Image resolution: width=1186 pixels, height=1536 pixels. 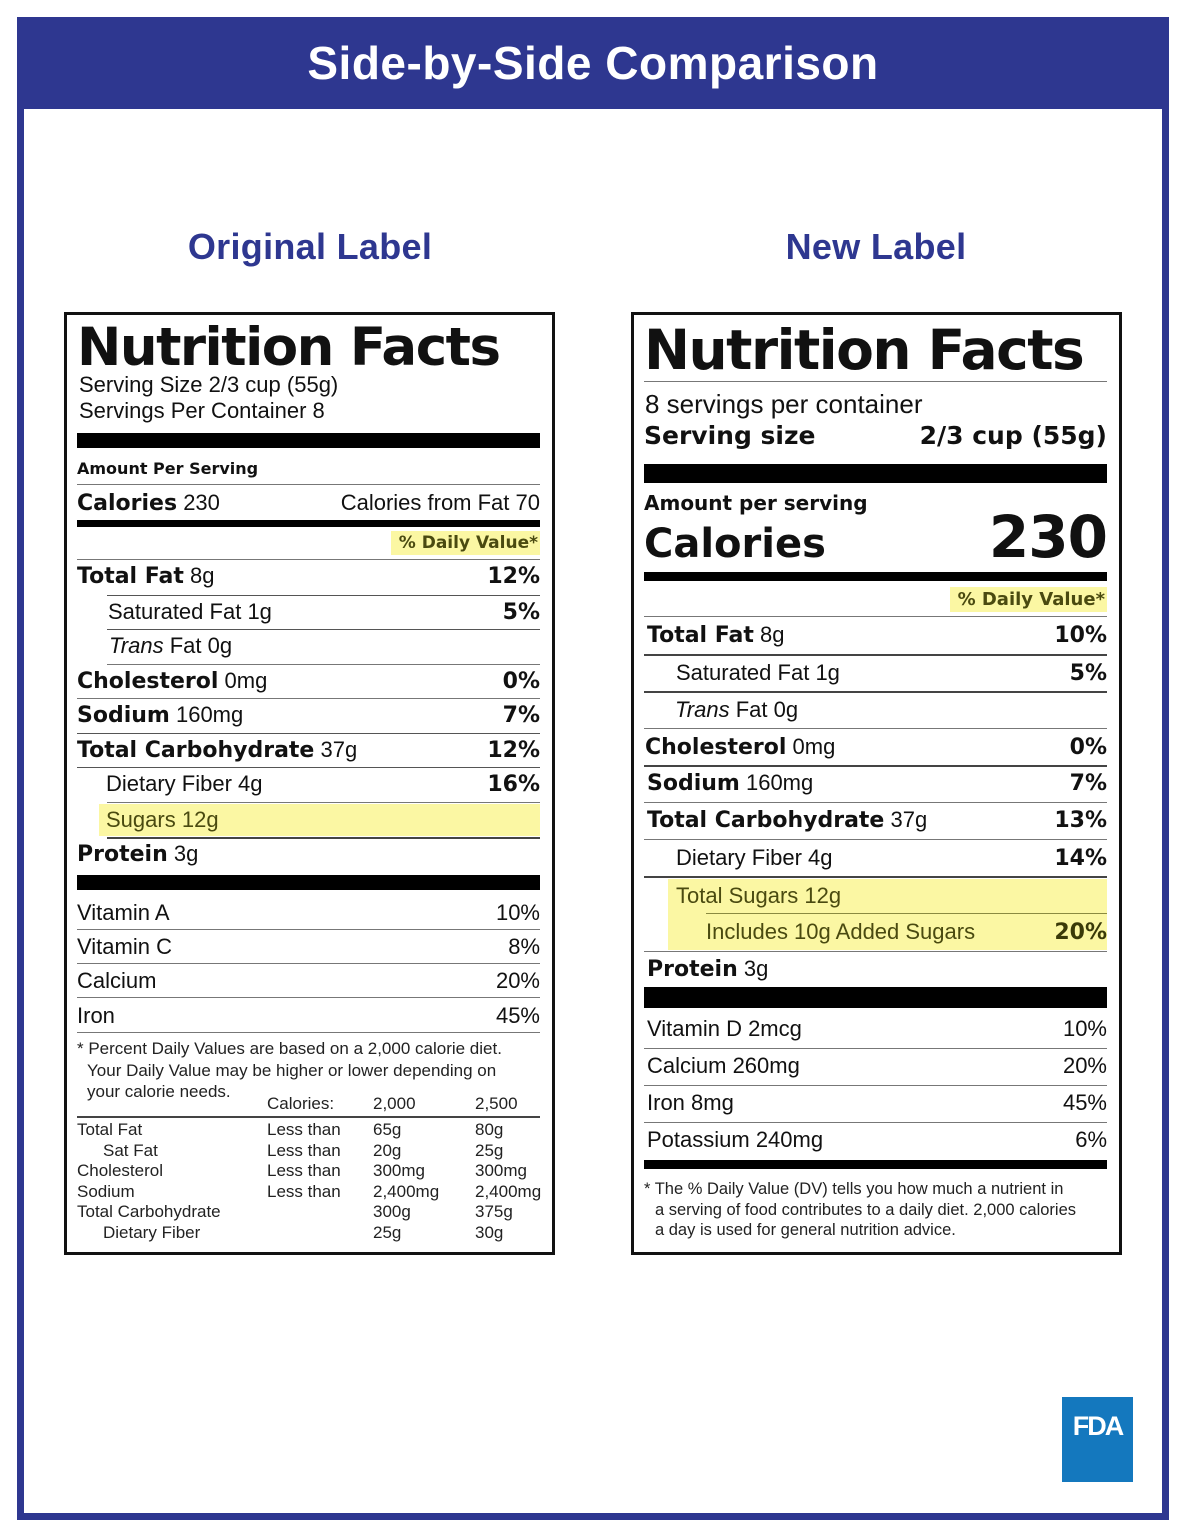 I want to click on dv-table-row: Cholesterol Less than 300mg 300mg, so click(x=308, y=1171).